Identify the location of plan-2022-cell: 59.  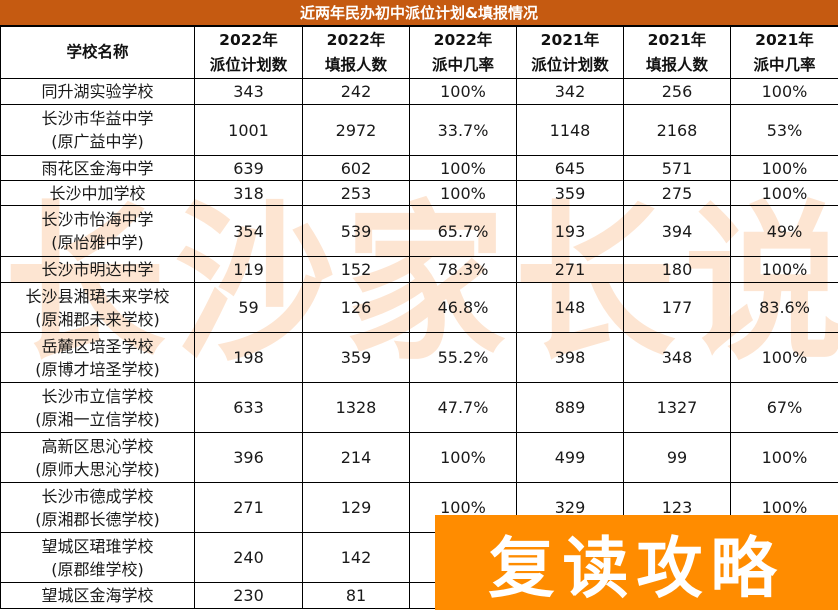
(249, 308).